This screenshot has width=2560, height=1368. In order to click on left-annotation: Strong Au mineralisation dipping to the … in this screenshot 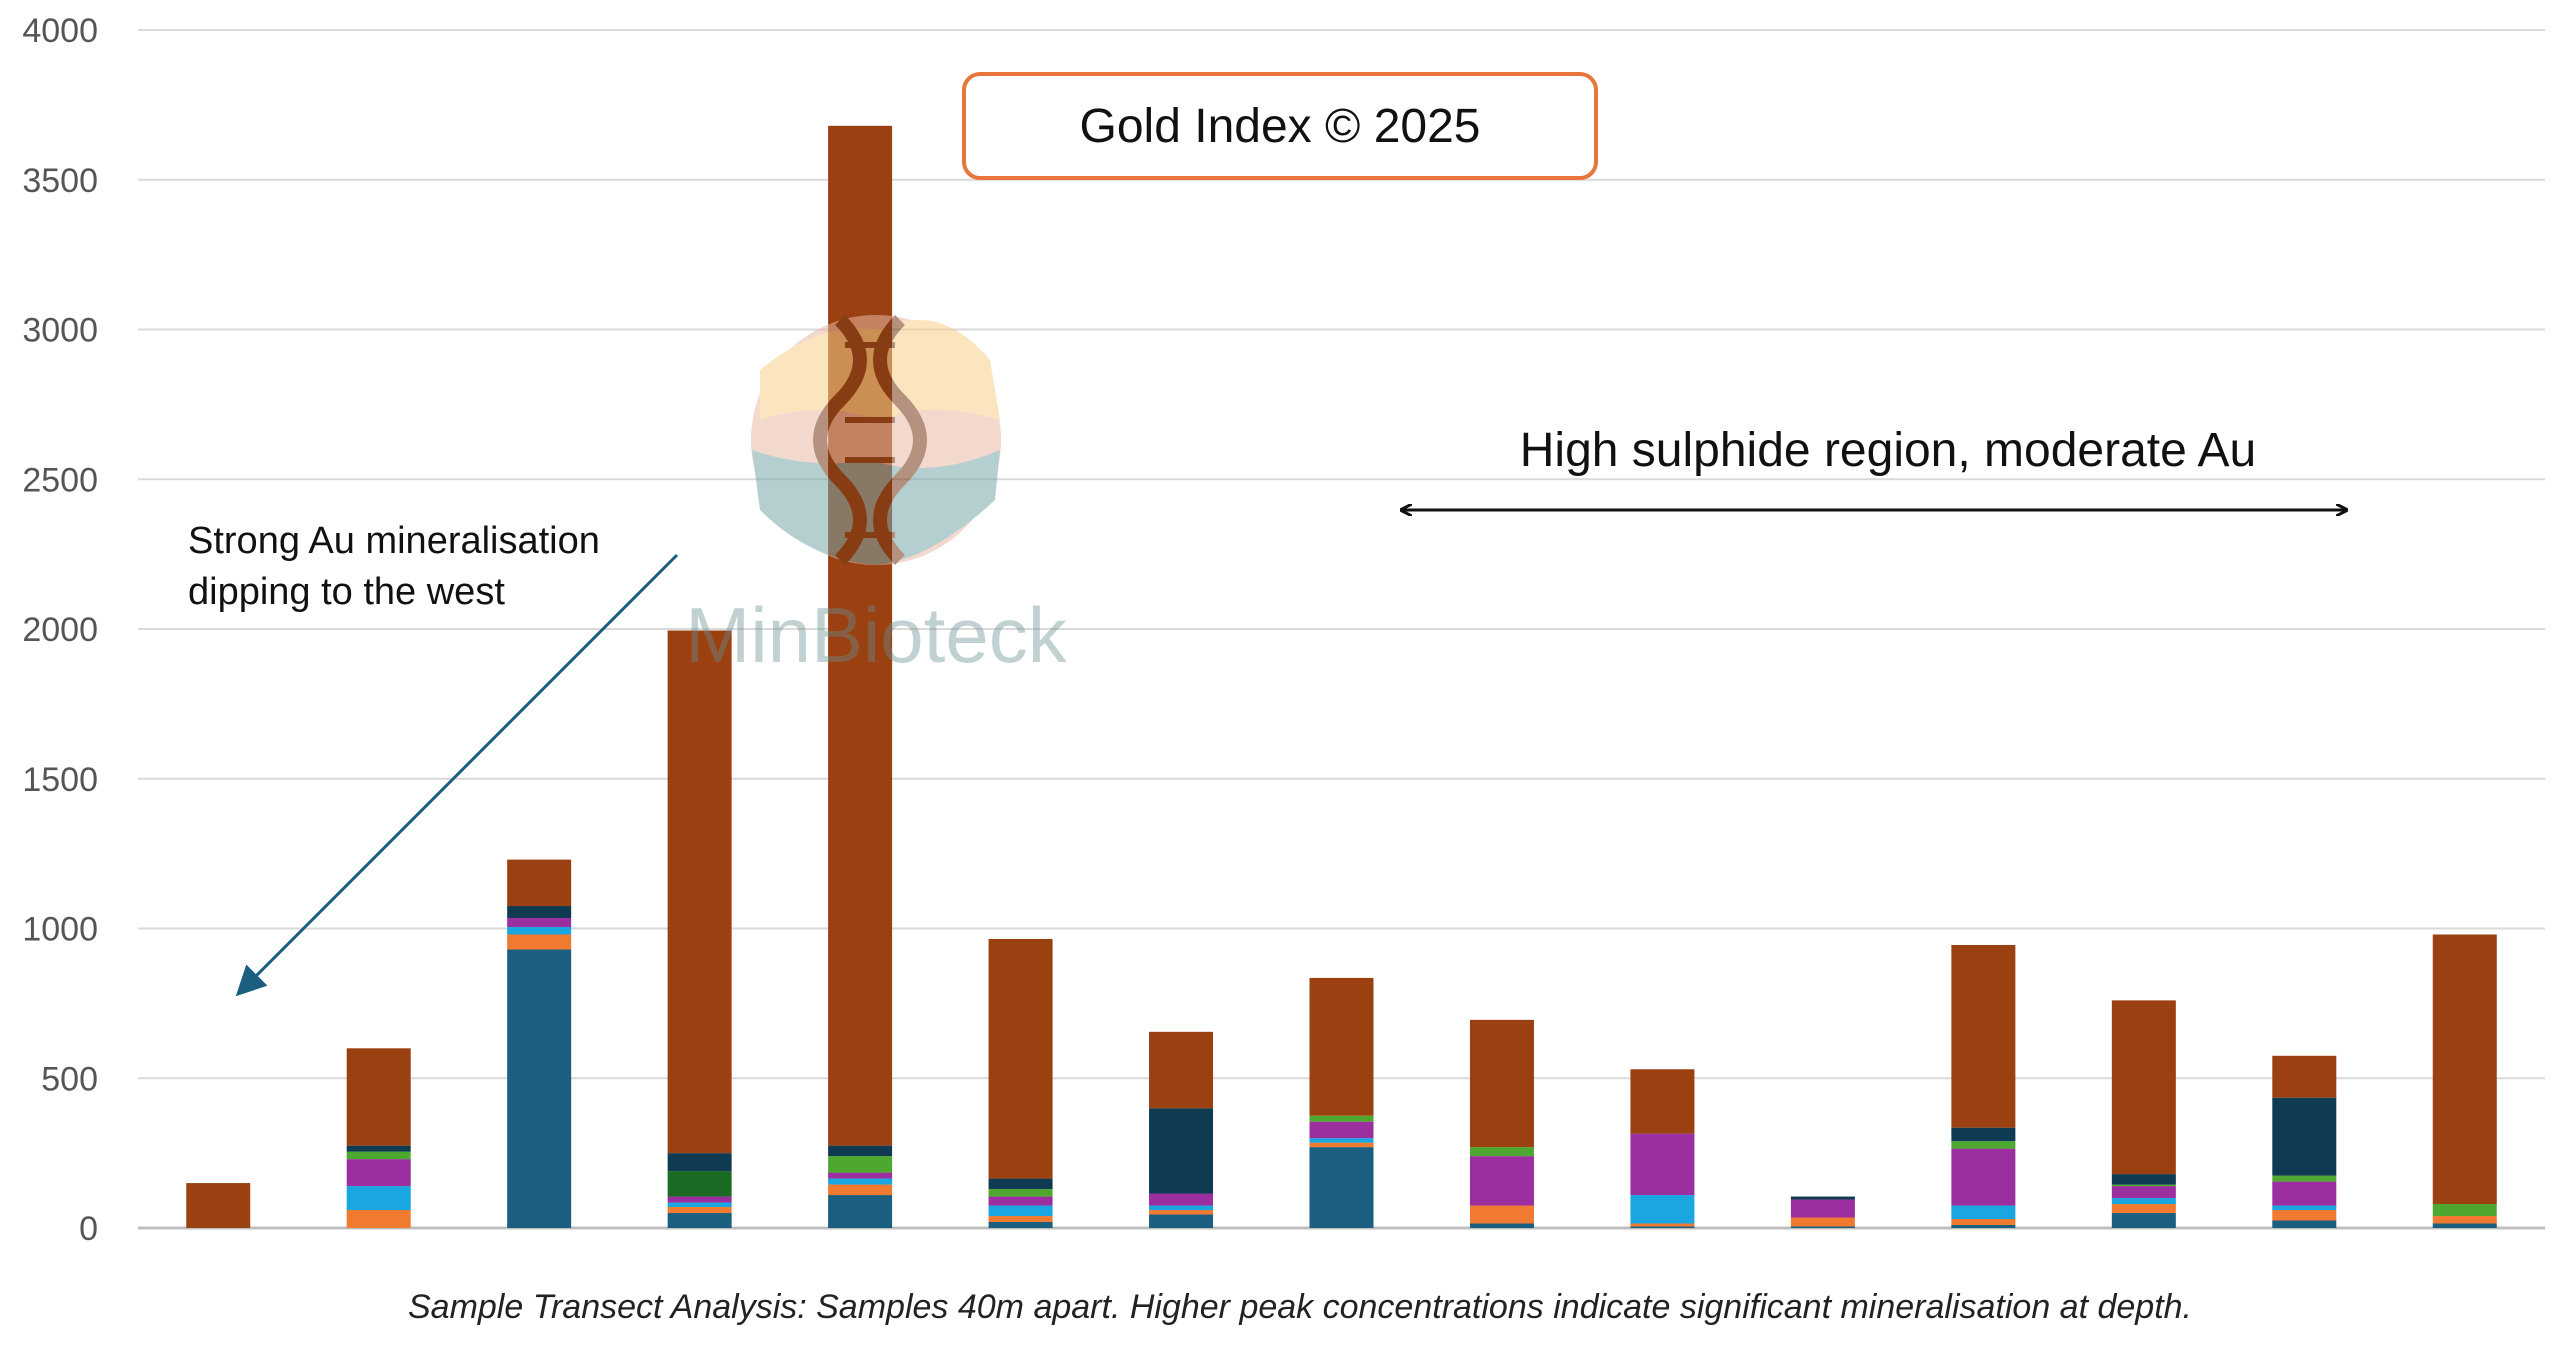, I will do `click(433, 758)`.